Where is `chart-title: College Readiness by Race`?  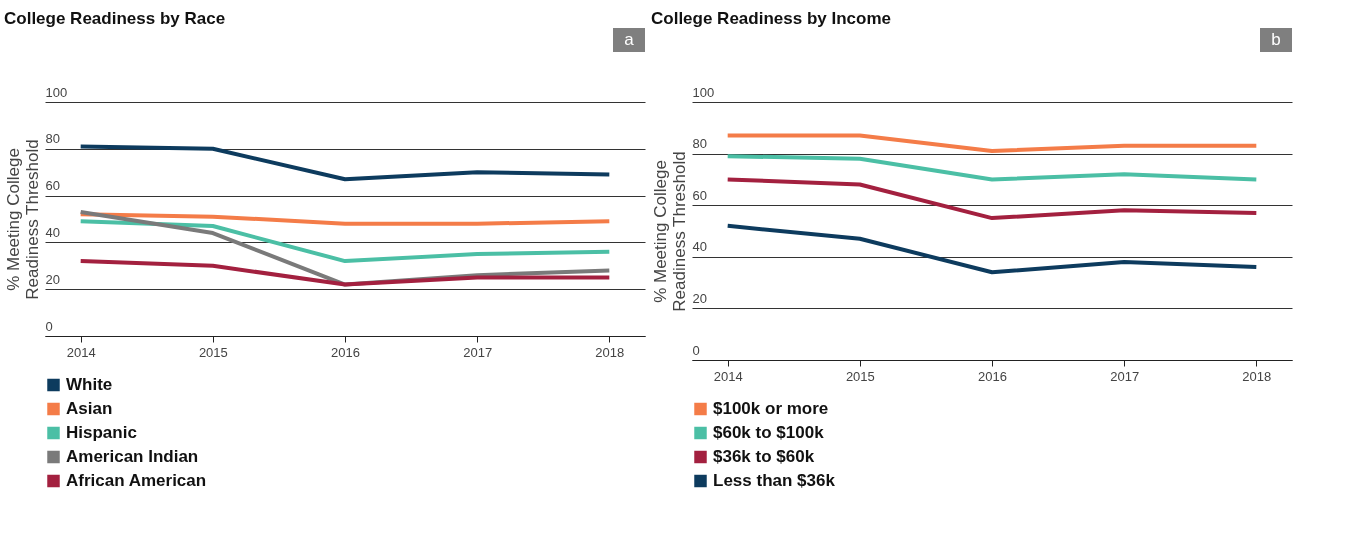
chart-title: College Readiness by Race is located at coordinates (115, 18).